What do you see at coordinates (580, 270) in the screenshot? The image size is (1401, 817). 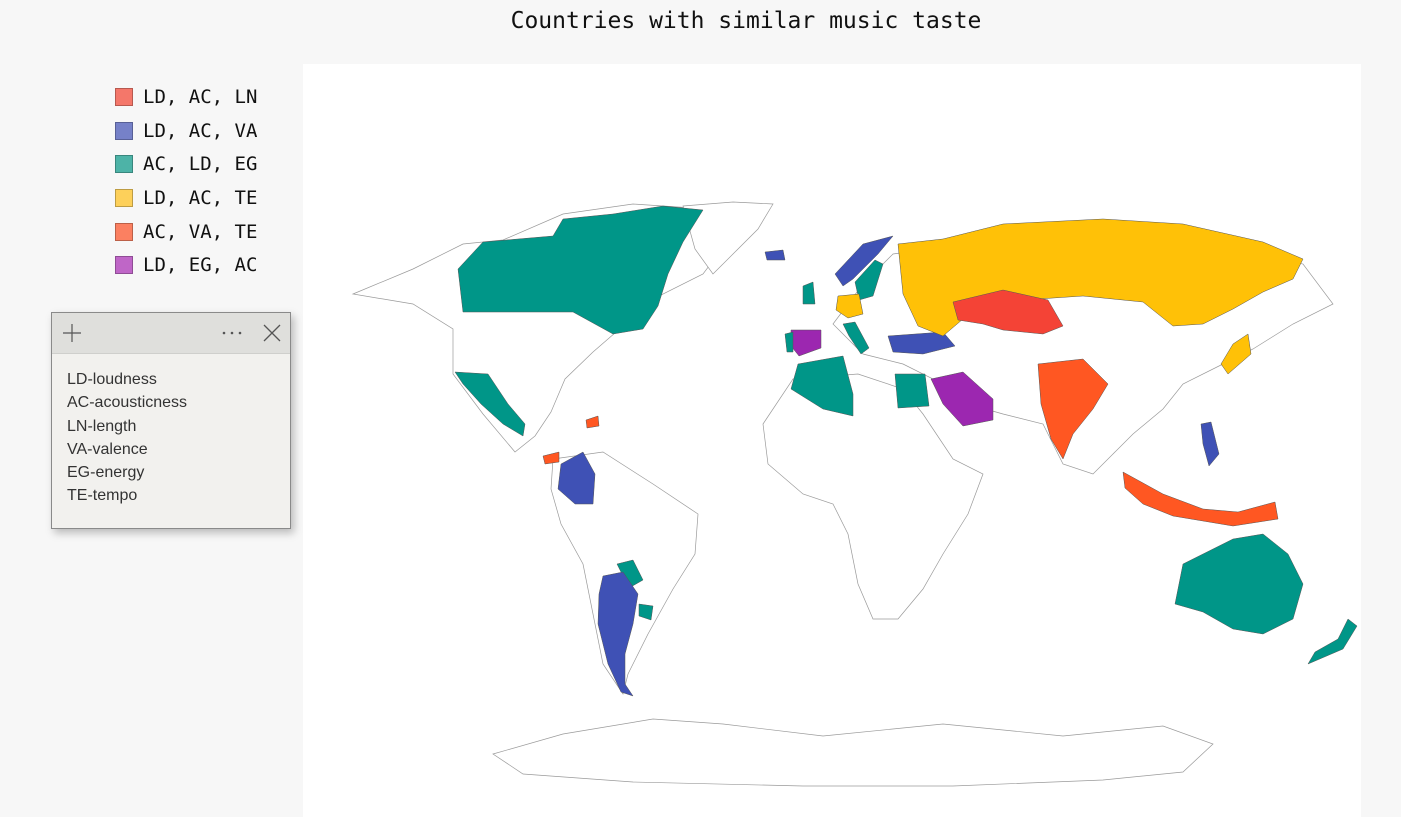 I see `country-canada` at bounding box center [580, 270].